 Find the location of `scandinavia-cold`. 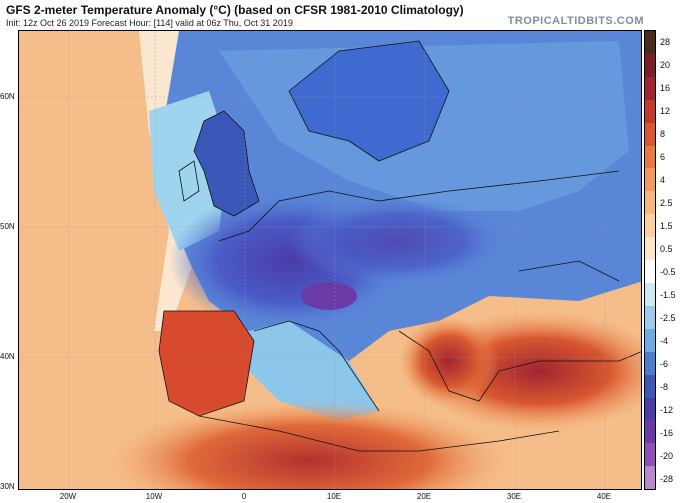

scandinavia-cold is located at coordinates (369, 101).